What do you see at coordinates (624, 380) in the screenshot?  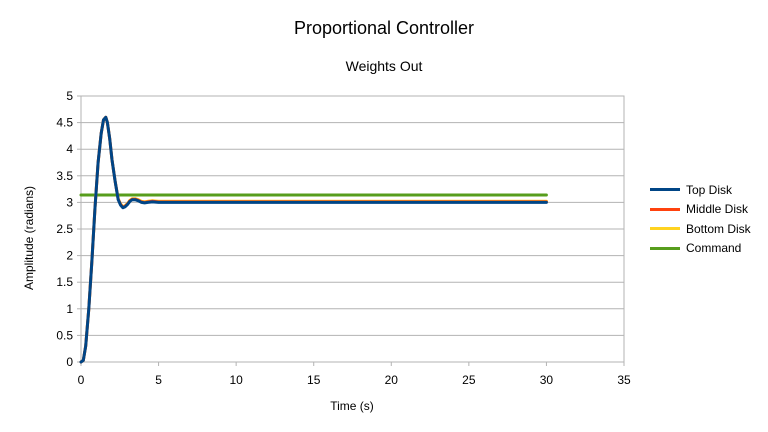 I see `x-tick-label: 35` at bounding box center [624, 380].